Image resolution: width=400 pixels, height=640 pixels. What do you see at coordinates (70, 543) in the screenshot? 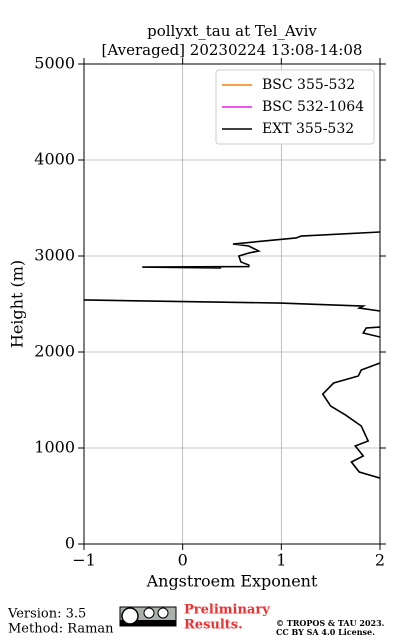
I see `y-tick-label: 0` at bounding box center [70, 543].